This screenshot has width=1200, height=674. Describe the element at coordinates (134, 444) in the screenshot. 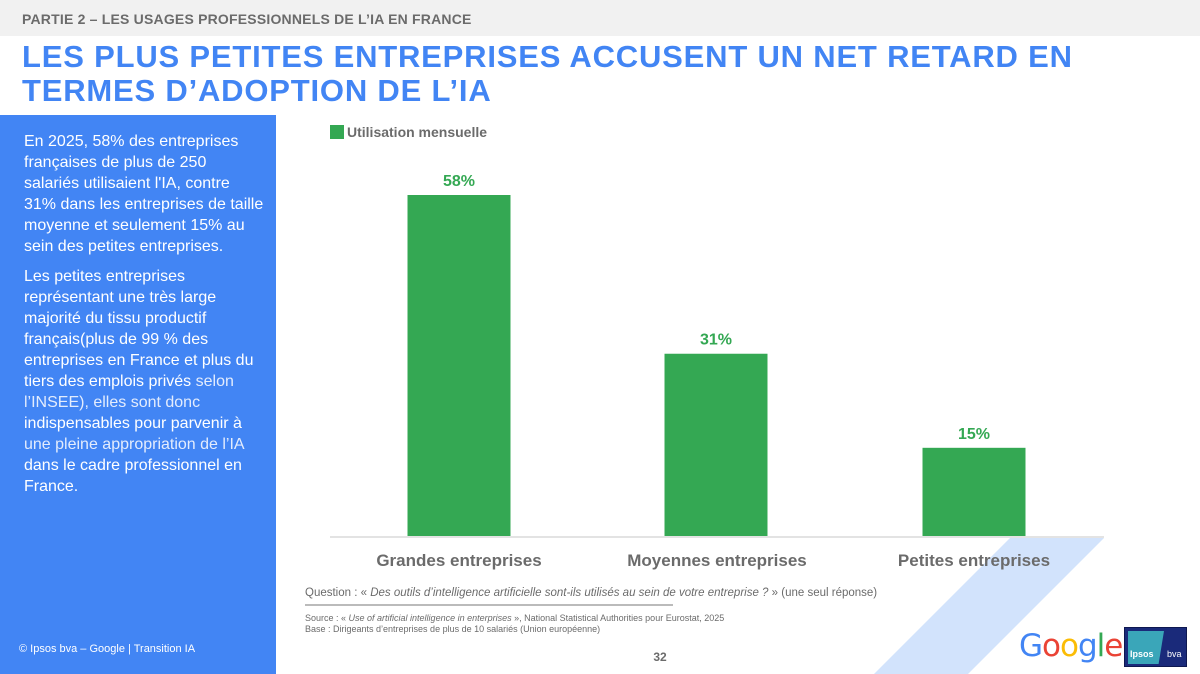

I see `insight-text-segment: une pleine appropriation de l’IA` at that location.